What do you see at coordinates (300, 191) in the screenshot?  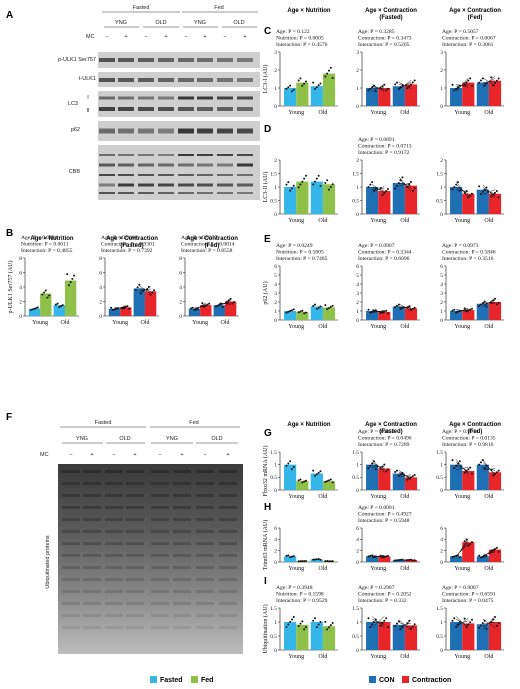 I see `chart-d1: 0 0.5 1 1.5 2 LC3-II (AU) Young Old` at bounding box center [300, 191].